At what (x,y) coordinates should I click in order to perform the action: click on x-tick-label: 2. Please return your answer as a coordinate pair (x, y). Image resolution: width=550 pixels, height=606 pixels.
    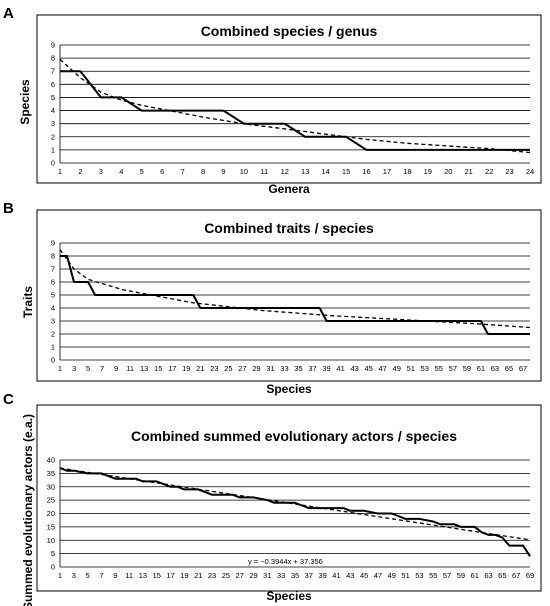
    Looking at the image, I should click on (80, 171).